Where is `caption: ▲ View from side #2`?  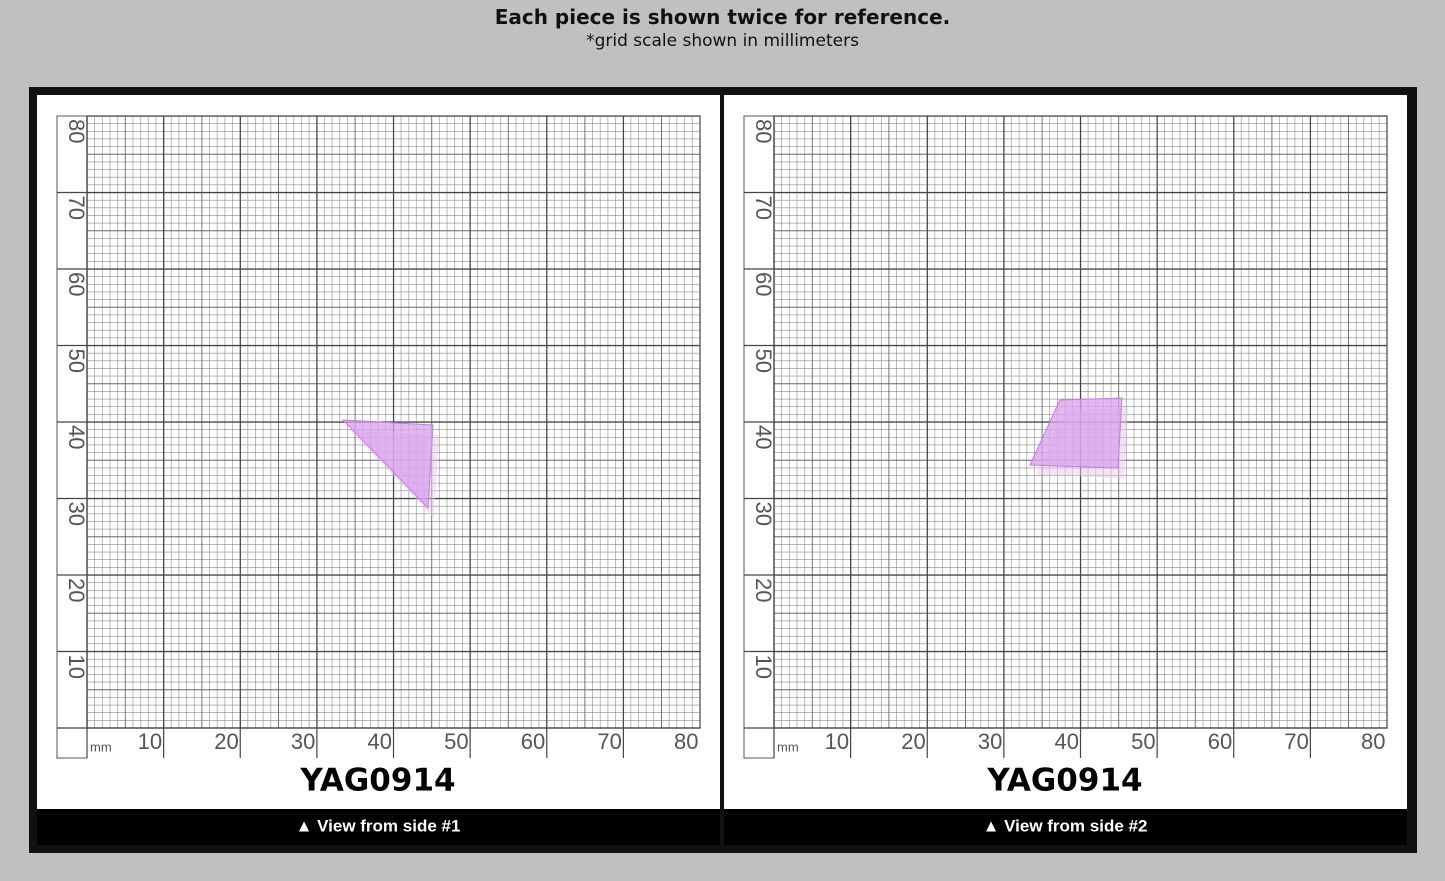 caption: ▲ View from side #2 is located at coordinates (1065, 825).